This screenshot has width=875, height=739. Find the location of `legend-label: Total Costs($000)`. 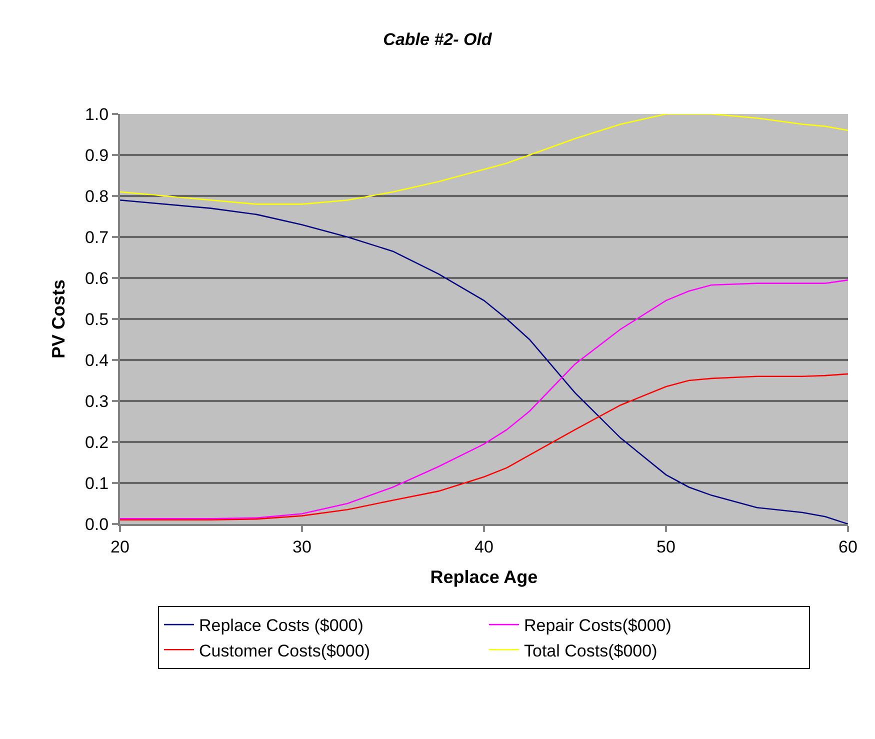

legend-label: Total Costs($000) is located at coordinates (591, 650).